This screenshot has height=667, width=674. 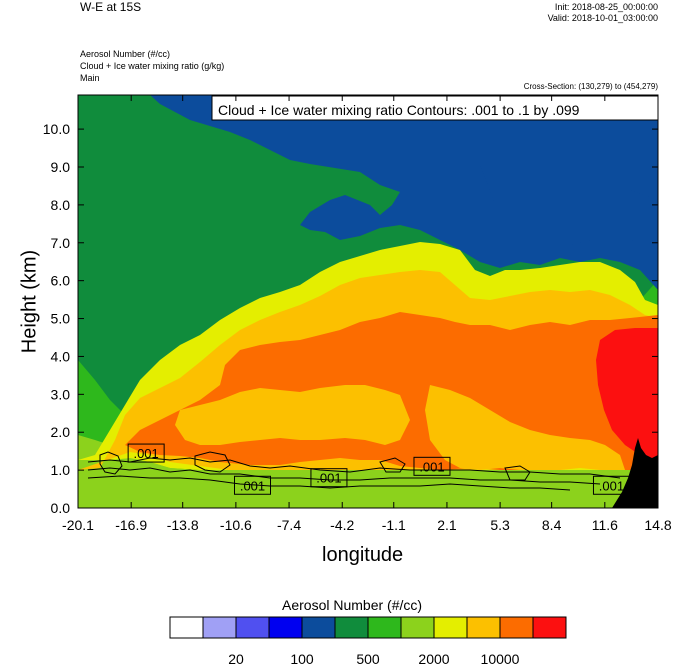 I want to click on colorbar-title: Aerosol Number (#/cc), so click(x=352, y=605).